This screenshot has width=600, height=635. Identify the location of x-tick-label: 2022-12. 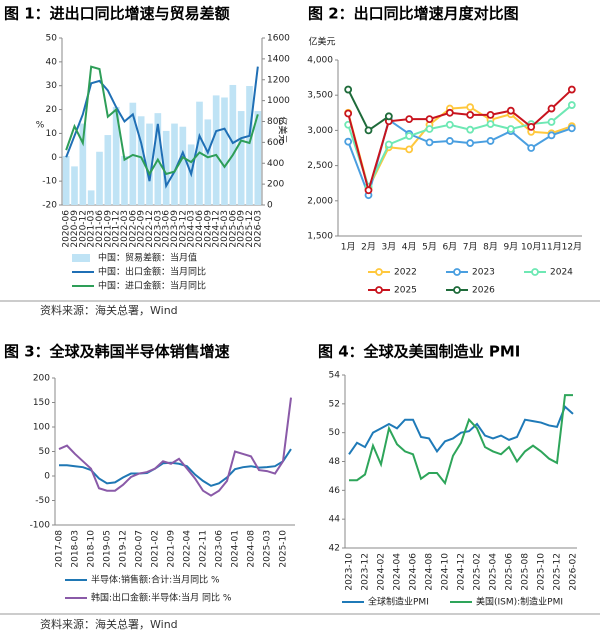
(150, 229).